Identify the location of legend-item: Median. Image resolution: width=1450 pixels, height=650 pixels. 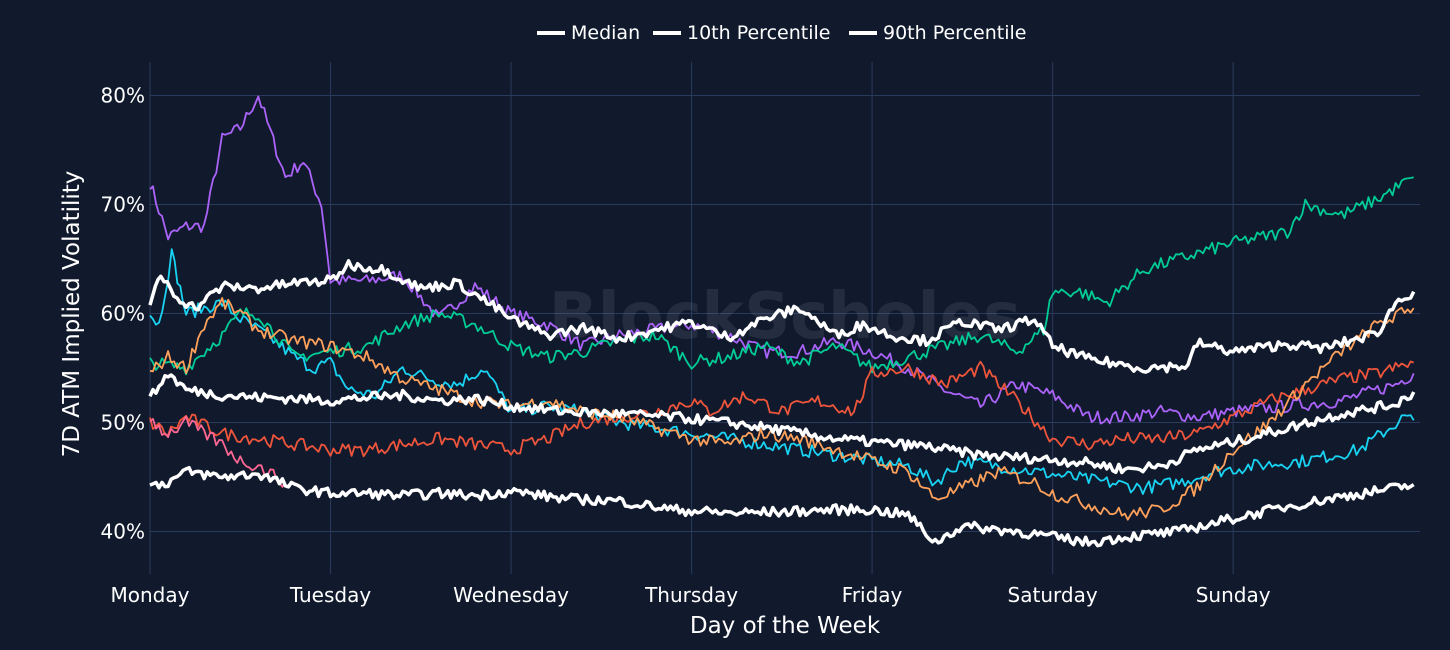
(588, 33).